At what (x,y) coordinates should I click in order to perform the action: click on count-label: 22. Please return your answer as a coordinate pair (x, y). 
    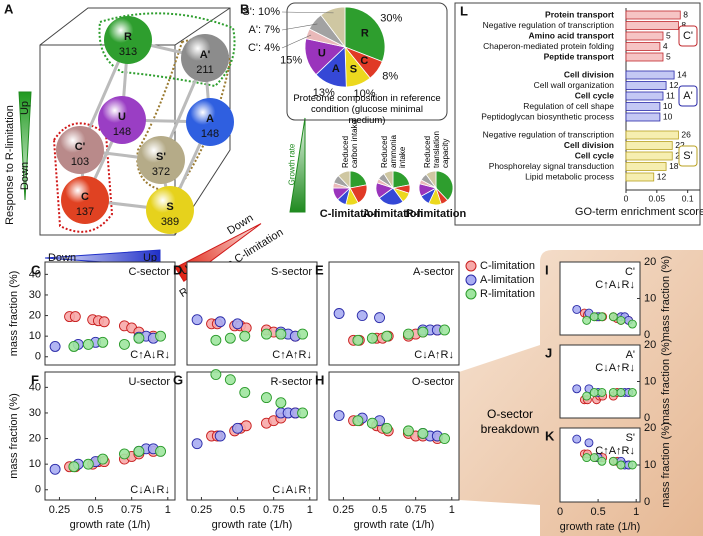
    Looking at the image, I should click on (680, 145).